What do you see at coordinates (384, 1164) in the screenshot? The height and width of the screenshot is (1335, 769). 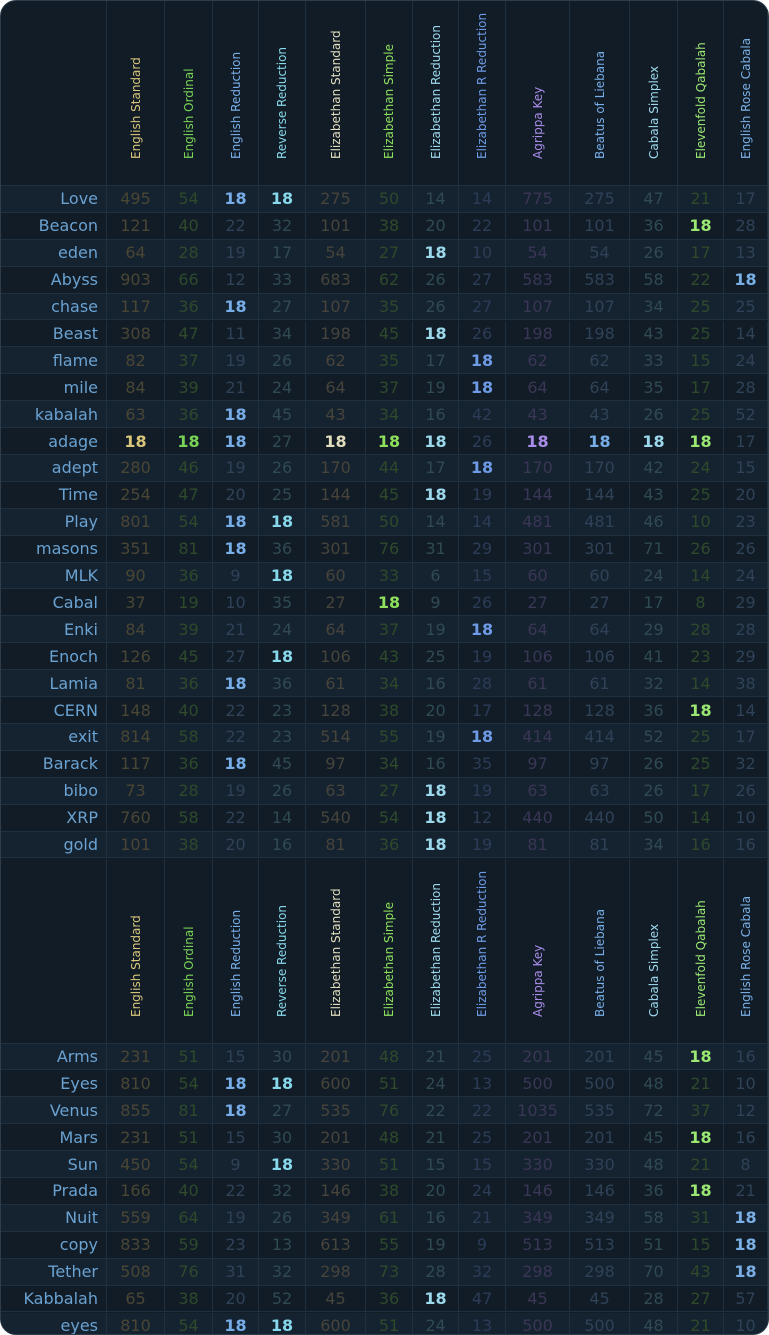 I see `table-row: Sun 450 54 9 18 330 51 15 15 330 330 48 21 8` at bounding box center [384, 1164].